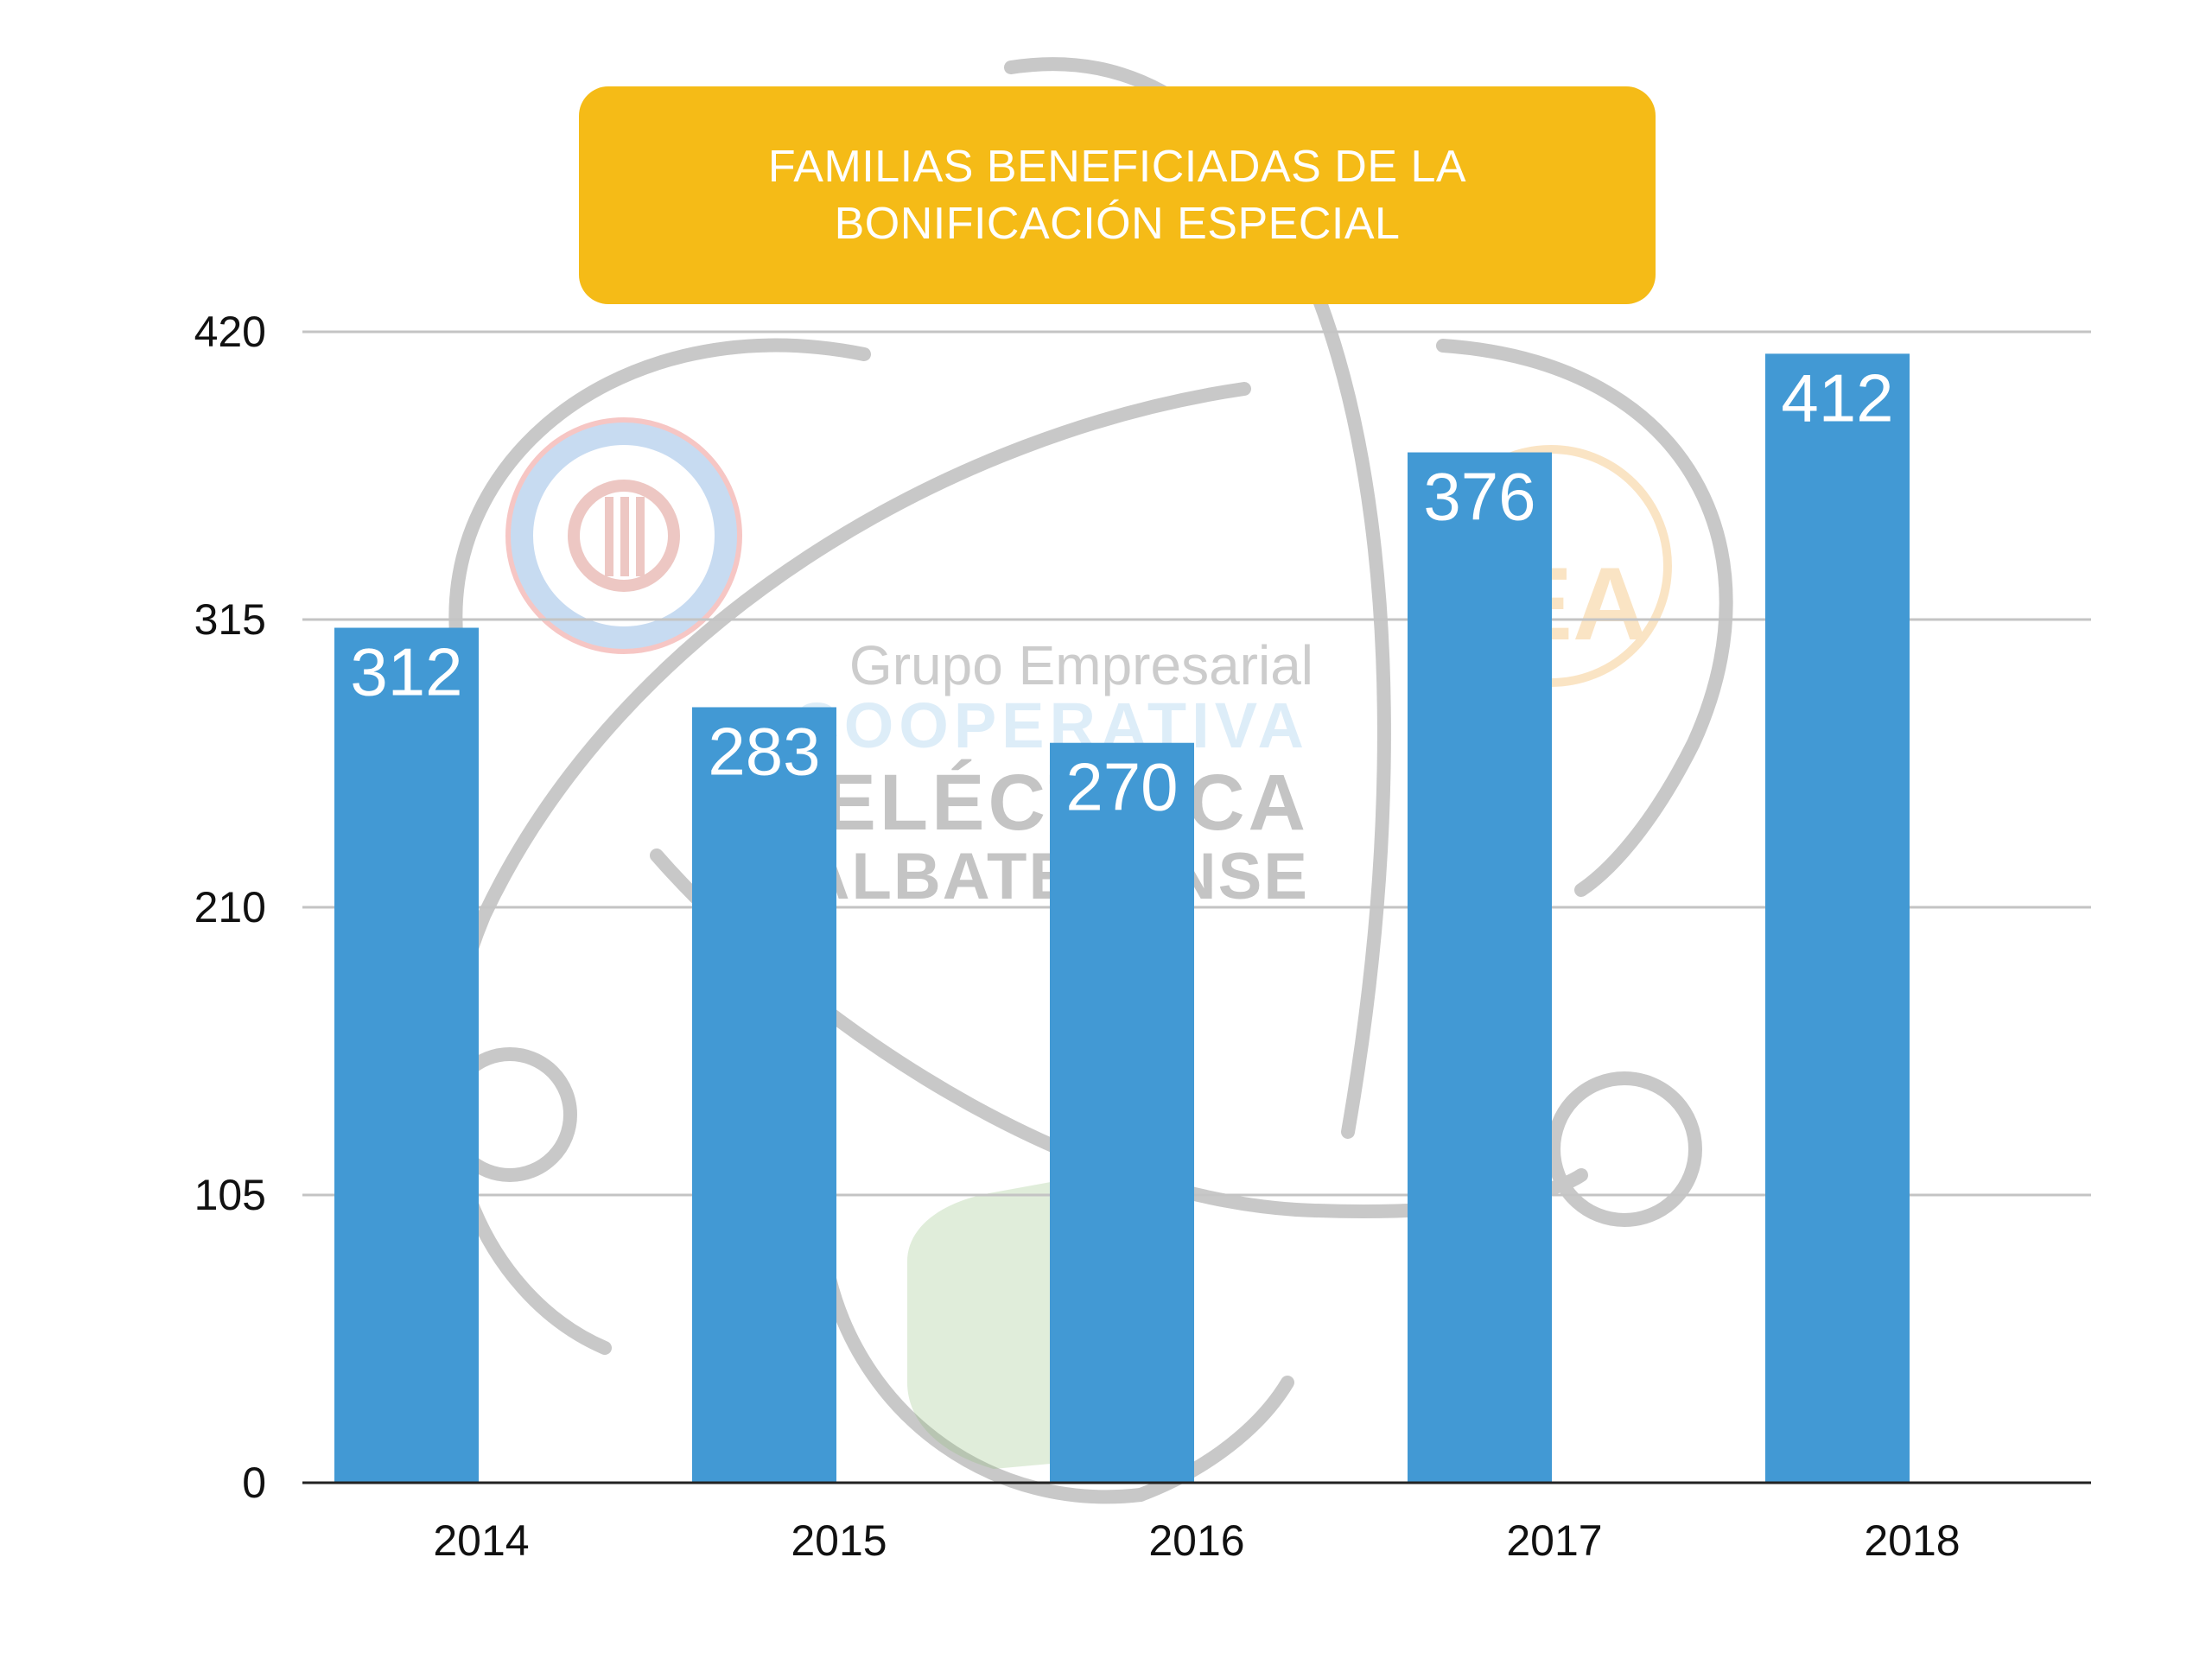 The width and height of the screenshot is (2212, 1659). What do you see at coordinates (1554, 1540) in the screenshot?
I see `x-tick-label-2017: 2017` at bounding box center [1554, 1540].